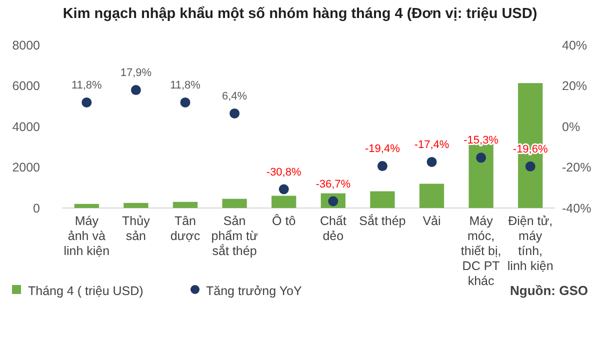  I want to click on y-tick-label: 2000, so click(26, 167).